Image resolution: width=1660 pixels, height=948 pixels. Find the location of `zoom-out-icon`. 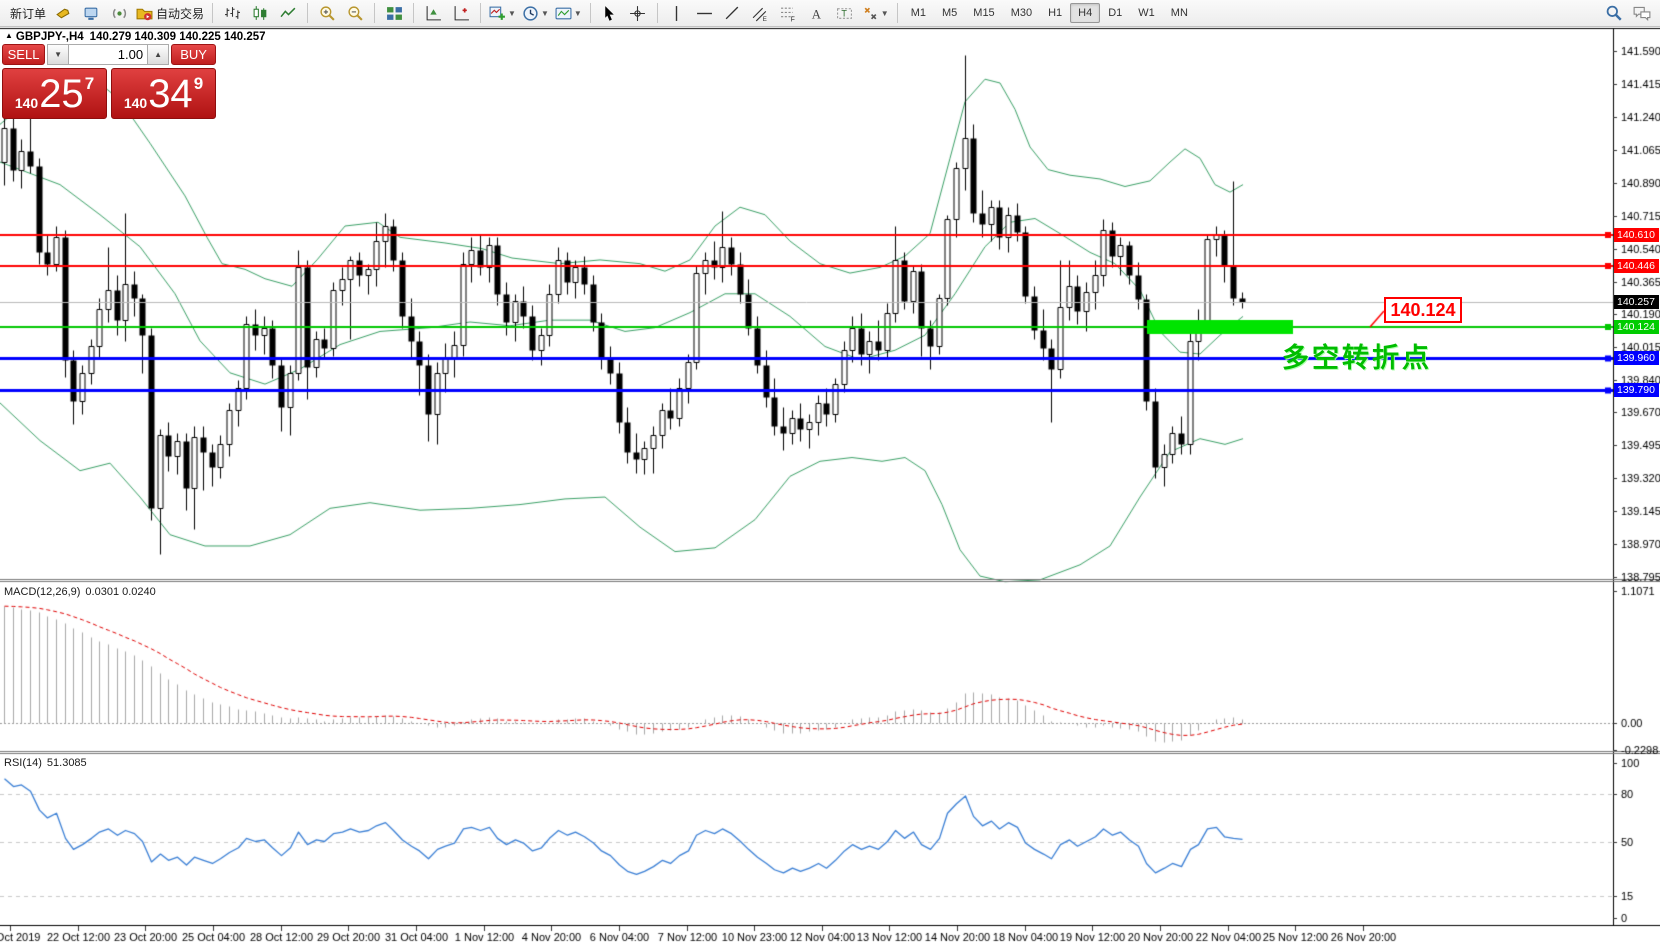

zoom-out-icon is located at coordinates (355, 13).